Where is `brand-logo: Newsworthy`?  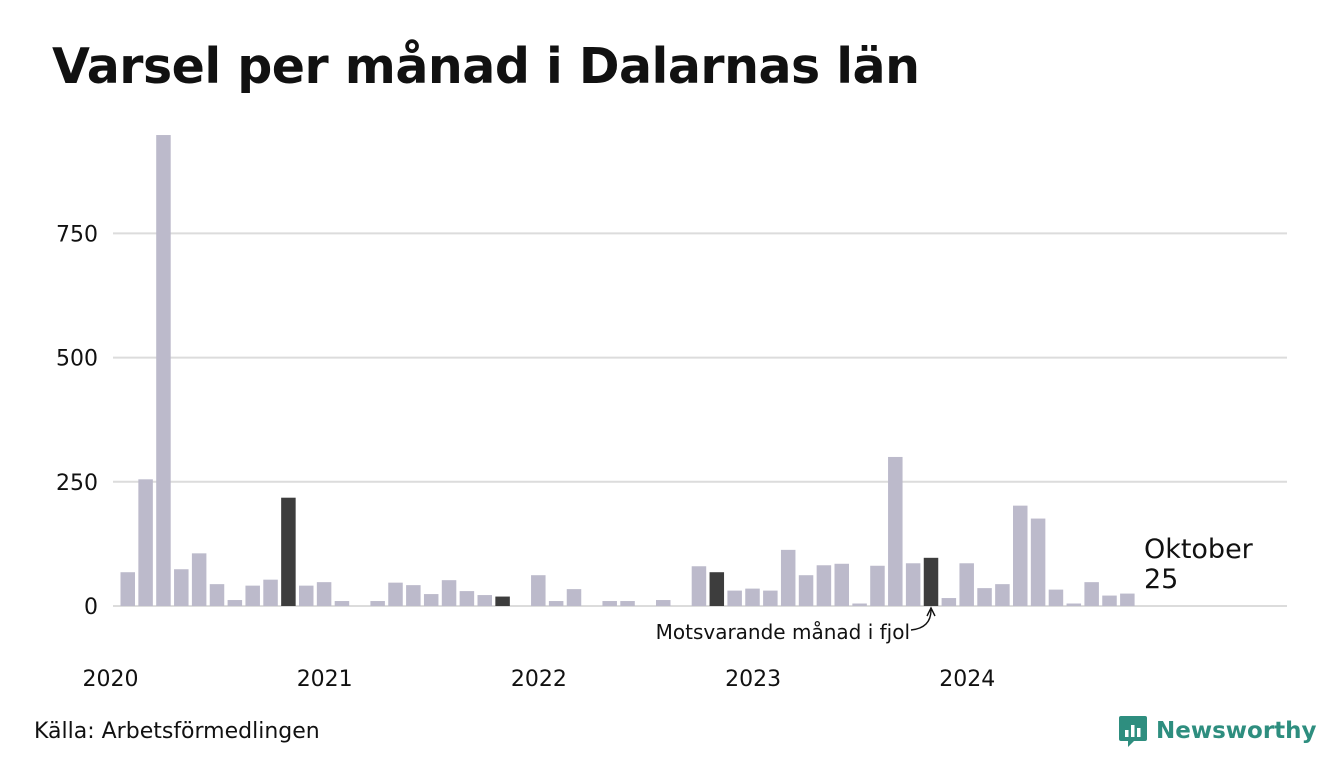 brand-logo: Newsworthy is located at coordinates (1217, 731).